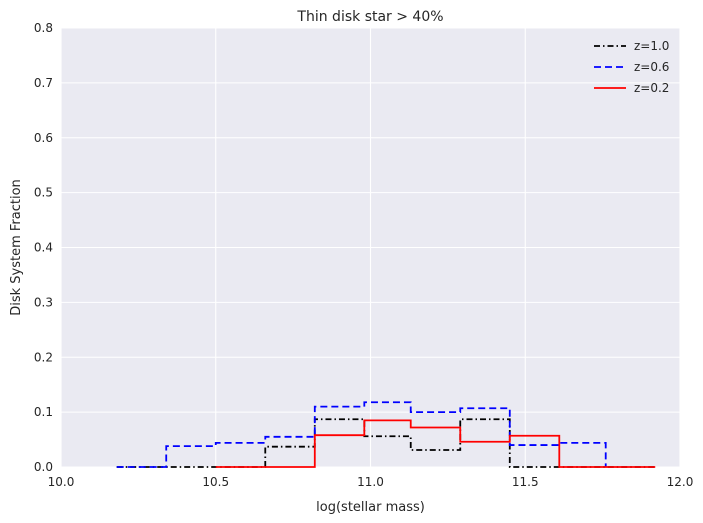 Image resolution: width=703 pixels, height=523 pixels. What do you see at coordinates (43, 357) in the screenshot?
I see `y-tick-label: 0.2` at bounding box center [43, 357].